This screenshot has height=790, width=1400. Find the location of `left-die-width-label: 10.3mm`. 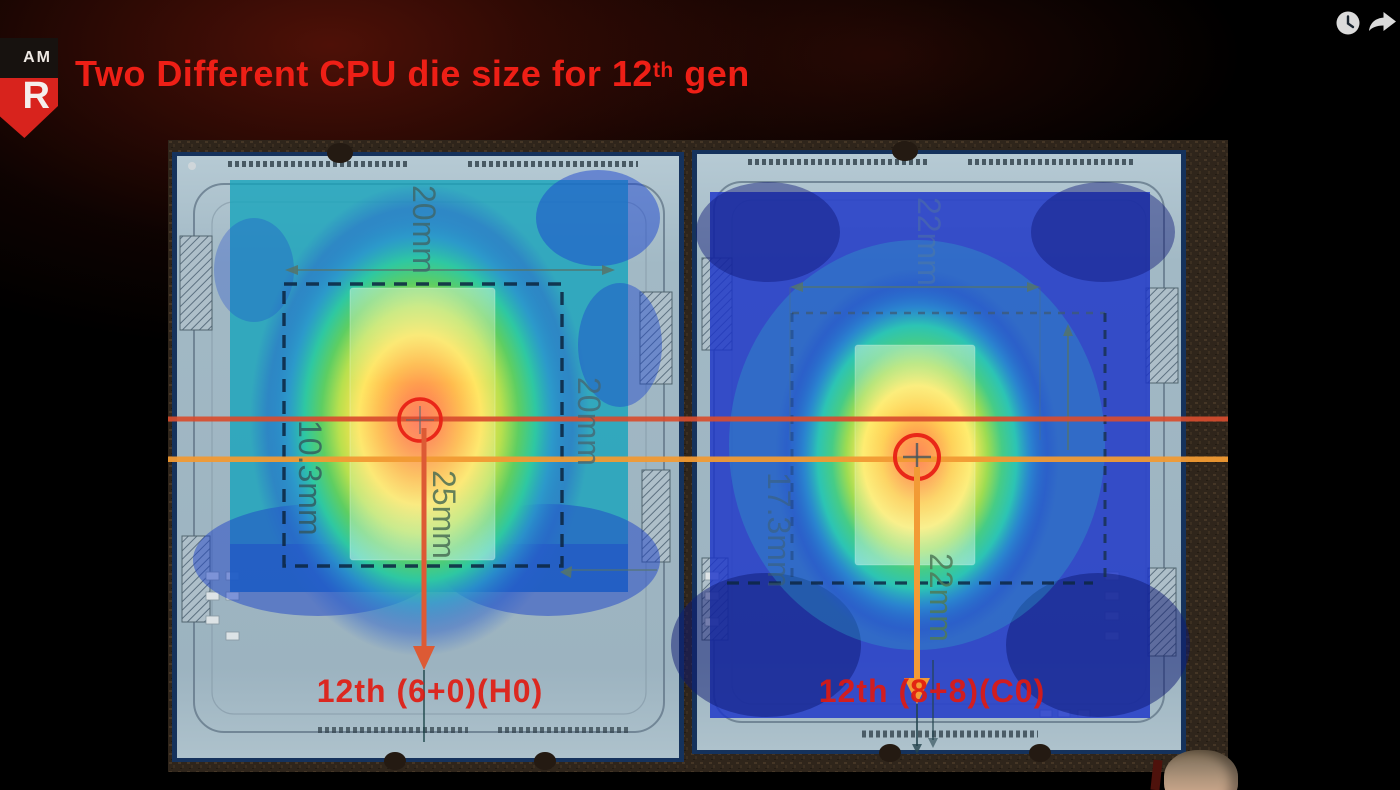

left-die-width-label: 10.3mm is located at coordinates (310, 478).